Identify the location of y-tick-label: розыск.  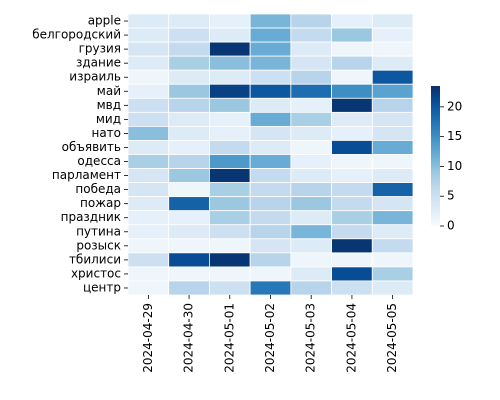
(98, 245).